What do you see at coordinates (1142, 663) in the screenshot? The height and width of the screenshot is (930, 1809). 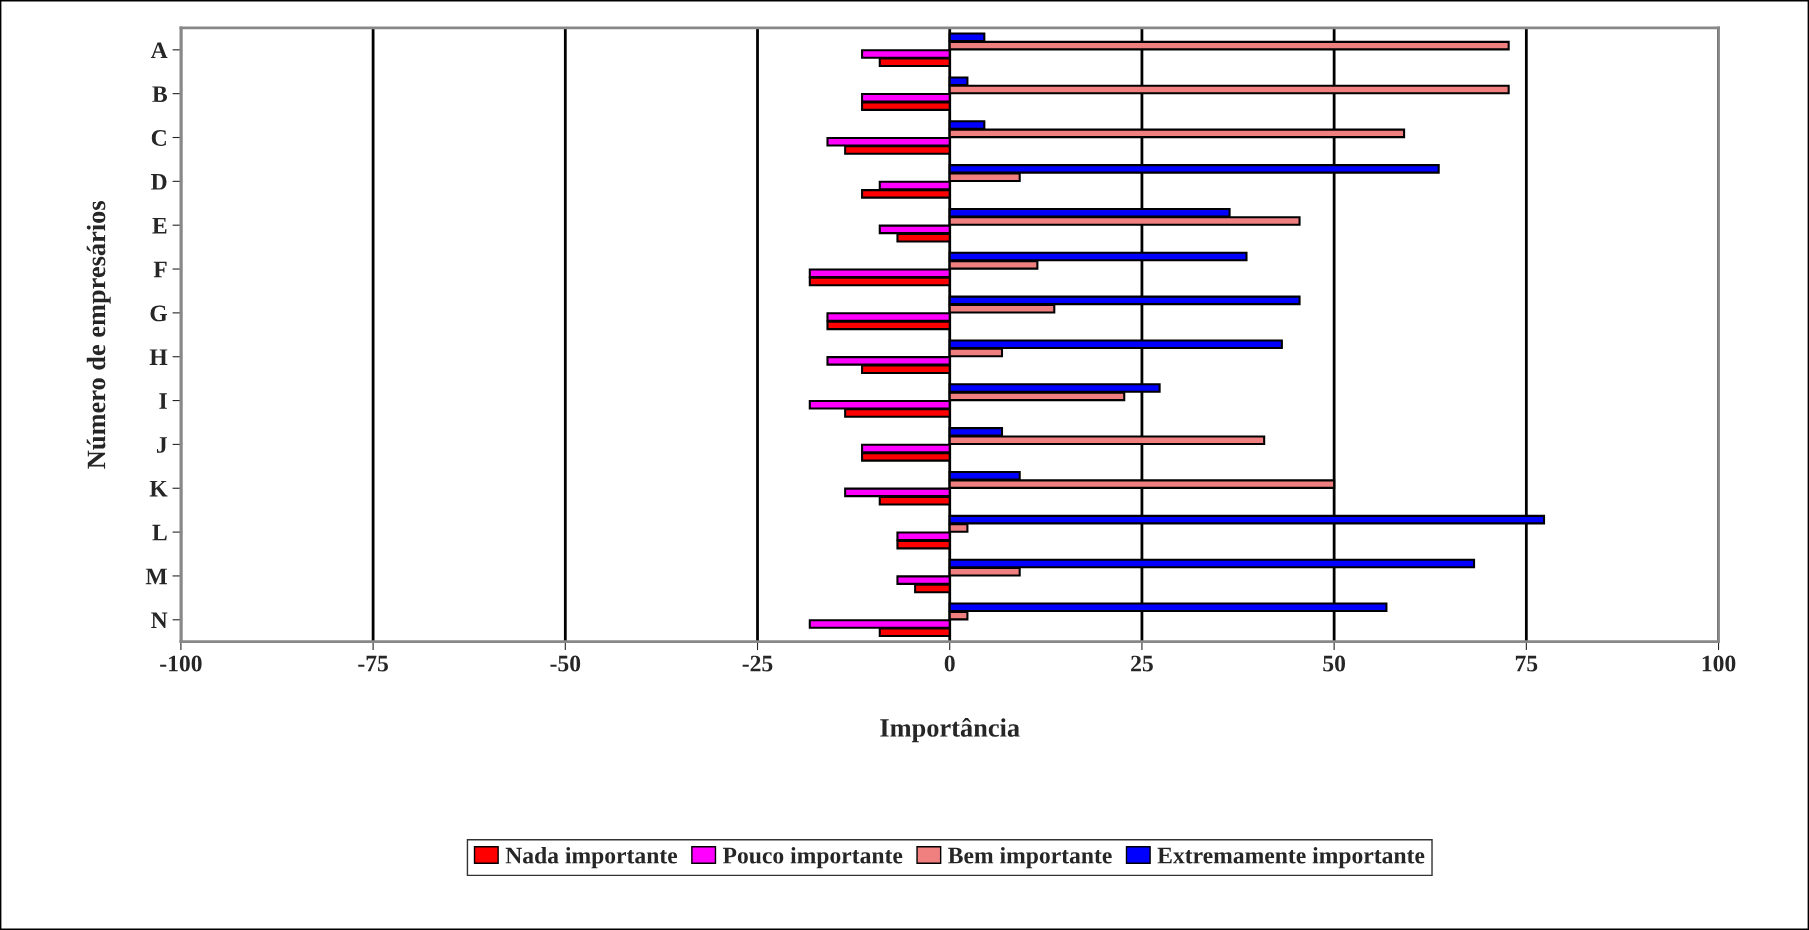 I see `x-tick-label: 25` at bounding box center [1142, 663].